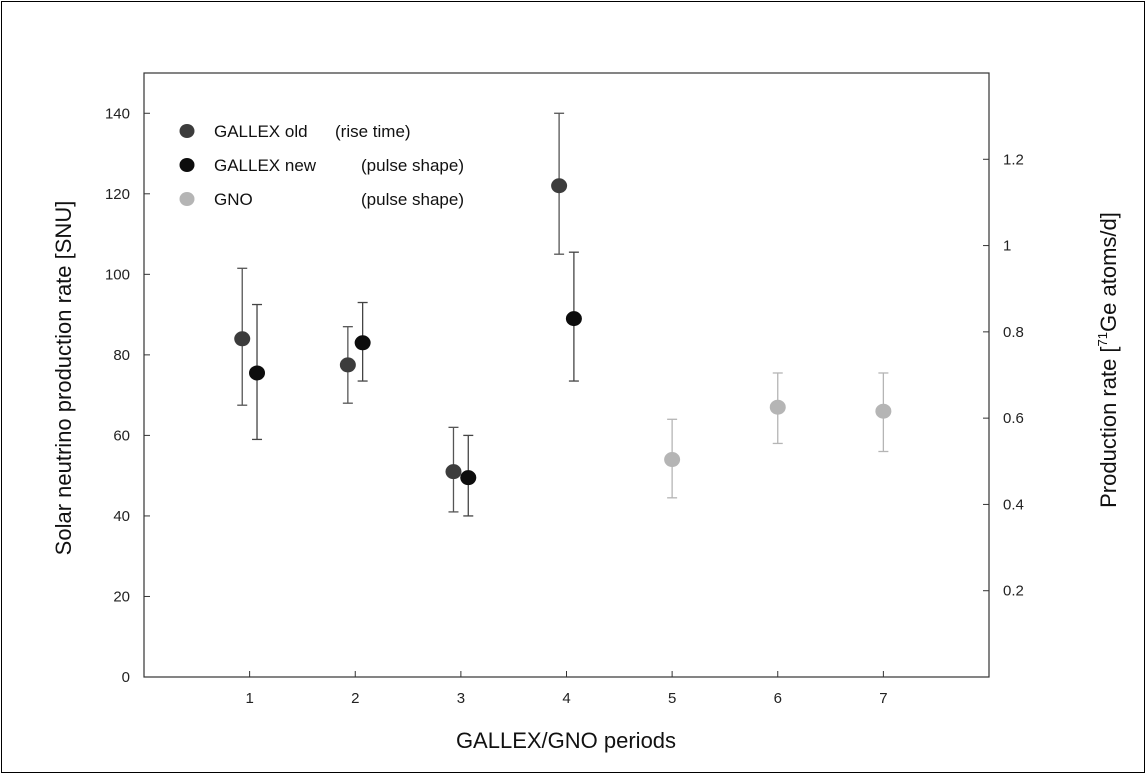 This screenshot has height=776, width=1148. What do you see at coordinates (187, 131) in the screenshot?
I see `legend-marker-gallex-old` at bounding box center [187, 131].